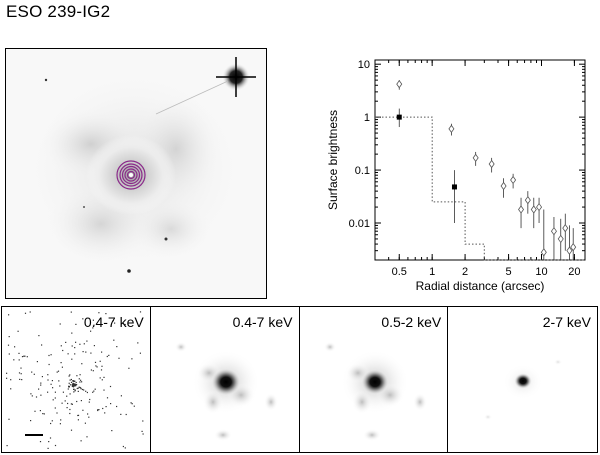 This screenshot has width=600, height=455. What do you see at coordinates (262, 322) in the screenshot?
I see `band-label: 0.4-7 keV` at bounding box center [262, 322].